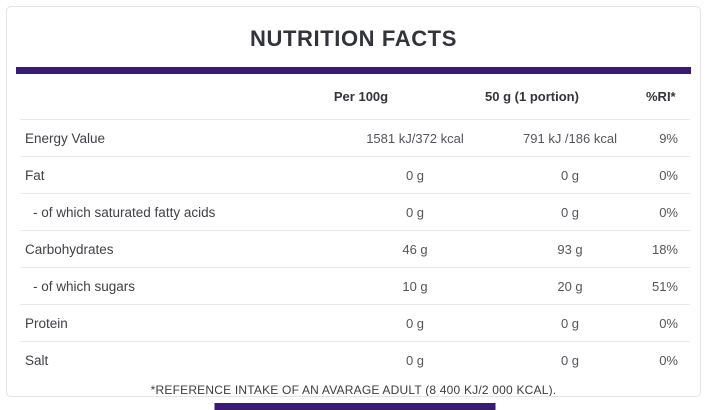 The width and height of the screenshot is (710, 410). What do you see at coordinates (532, 96) in the screenshot?
I see `column-header-portion: 50 g (1 portion)` at bounding box center [532, 96].